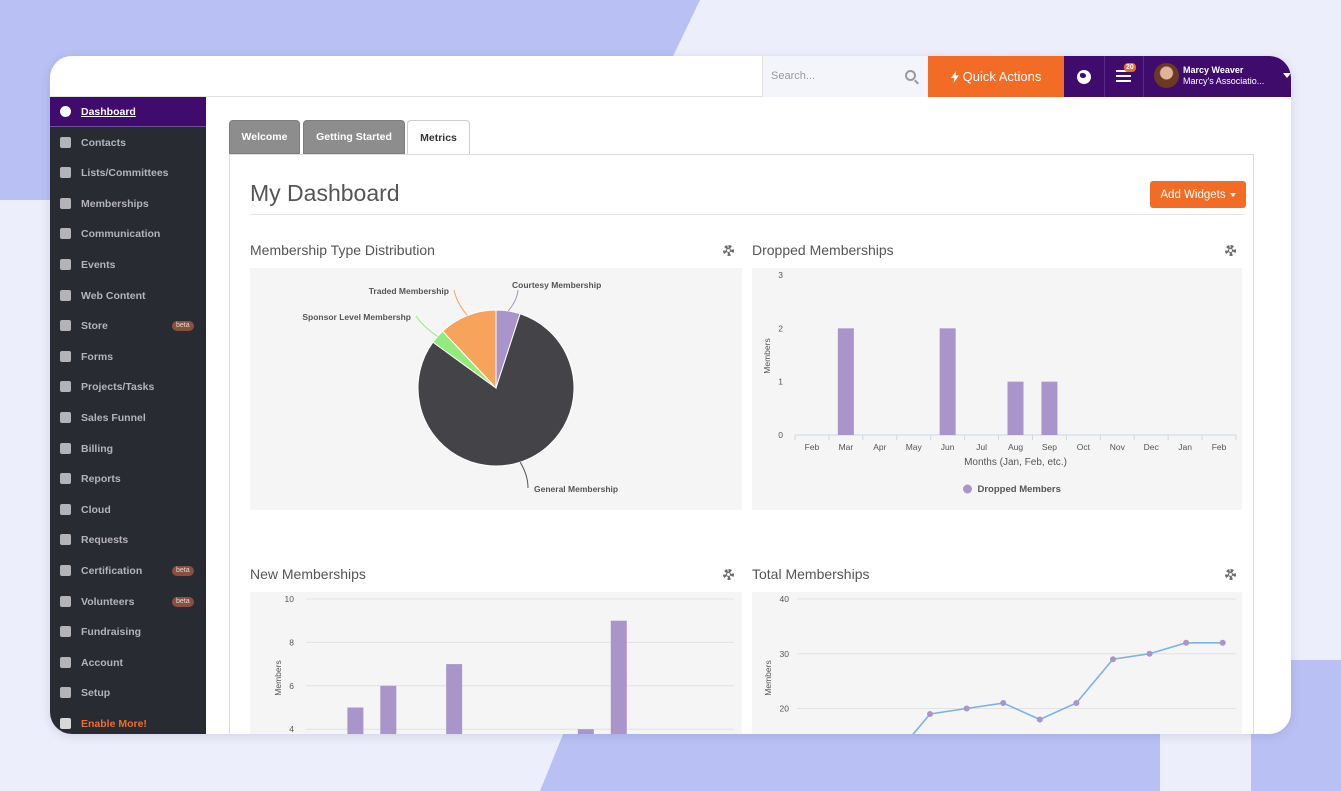  What do you see at coordinates (291, 729) in the screenshot?
I see `y-tick-label: 4` at bounding box center [291, 729].